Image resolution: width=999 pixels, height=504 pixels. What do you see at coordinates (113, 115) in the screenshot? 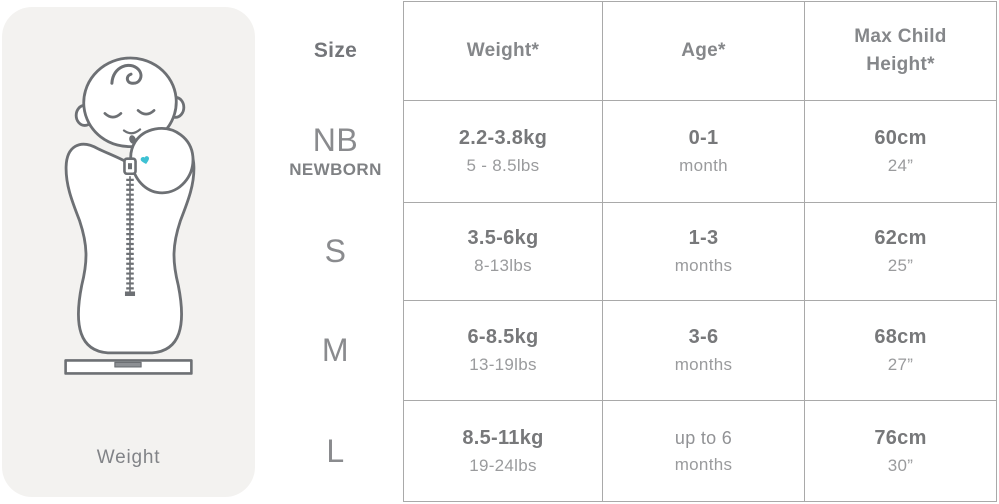
I see `baby-eye-left` at bounding box center [113, 115].